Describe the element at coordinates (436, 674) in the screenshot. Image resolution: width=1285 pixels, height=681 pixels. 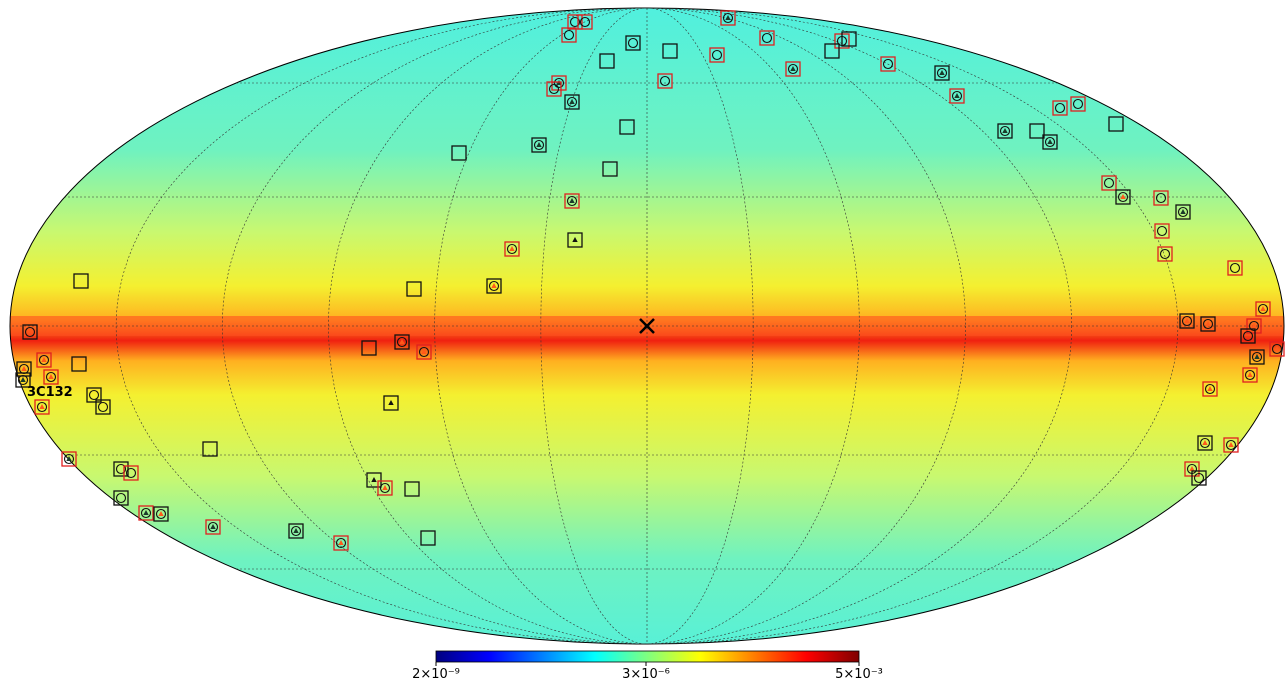
I see `colorbar-tick-label: 2×10⁻⁹` at that location.